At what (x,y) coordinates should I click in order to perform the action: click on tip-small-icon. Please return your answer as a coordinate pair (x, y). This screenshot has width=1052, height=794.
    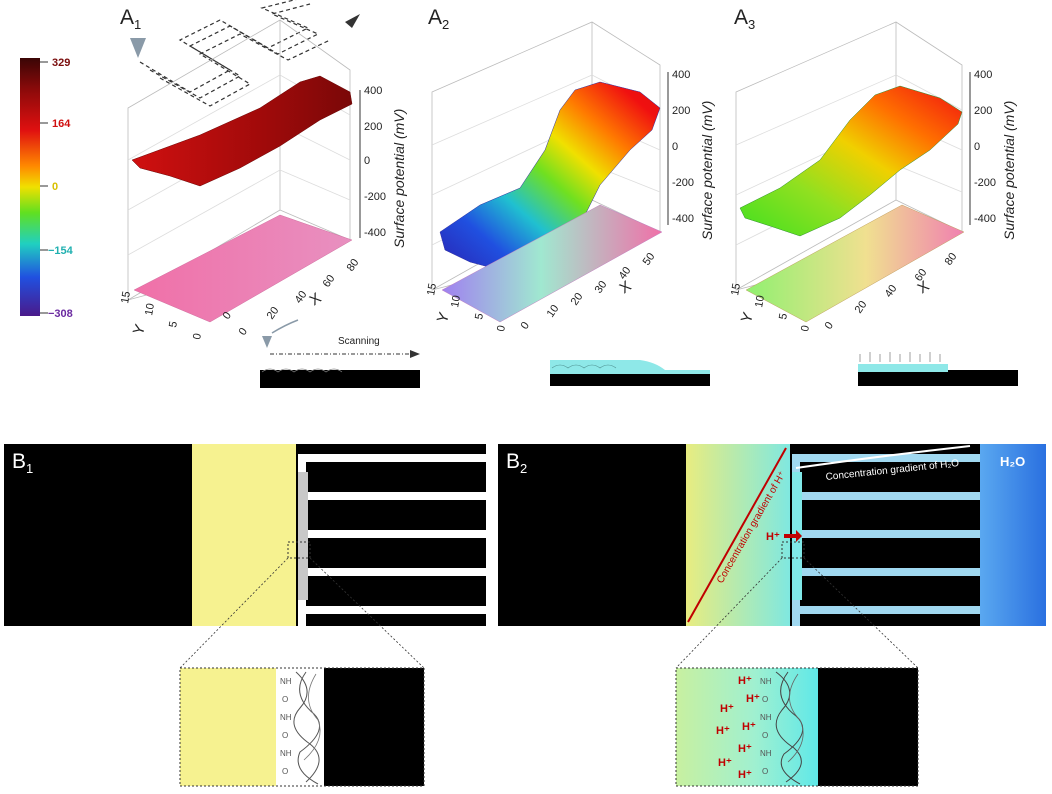
    Looking at the image, I should click on (267, 342).